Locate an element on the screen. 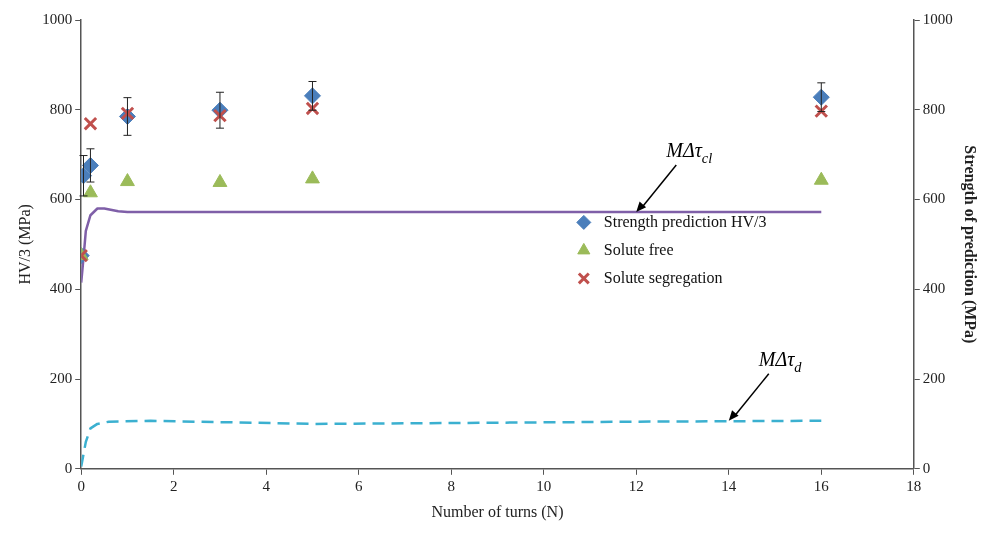  y-tick-label: 200 is located at coordinates (61, 377).